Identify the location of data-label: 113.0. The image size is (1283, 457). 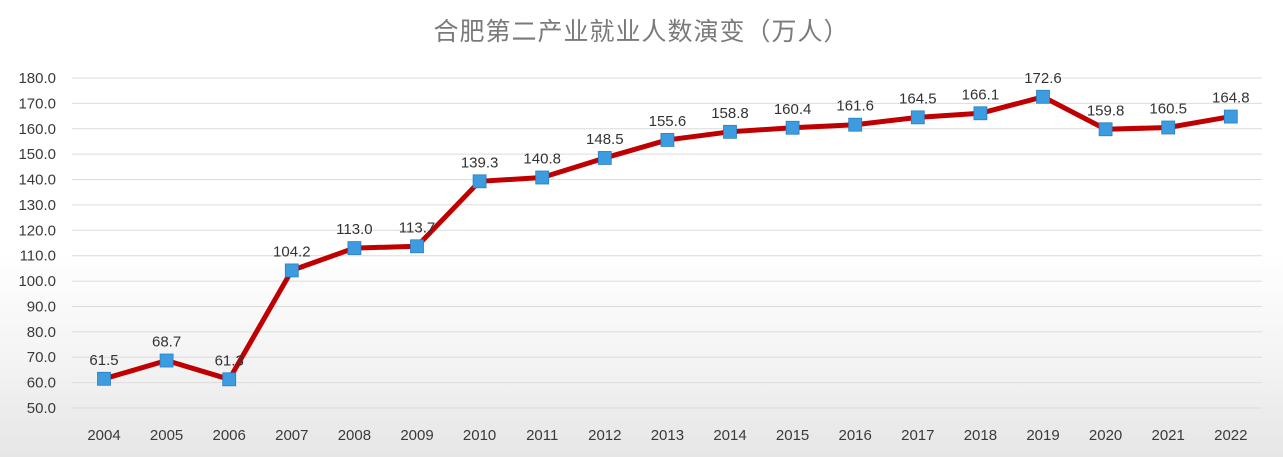
(354, 229).